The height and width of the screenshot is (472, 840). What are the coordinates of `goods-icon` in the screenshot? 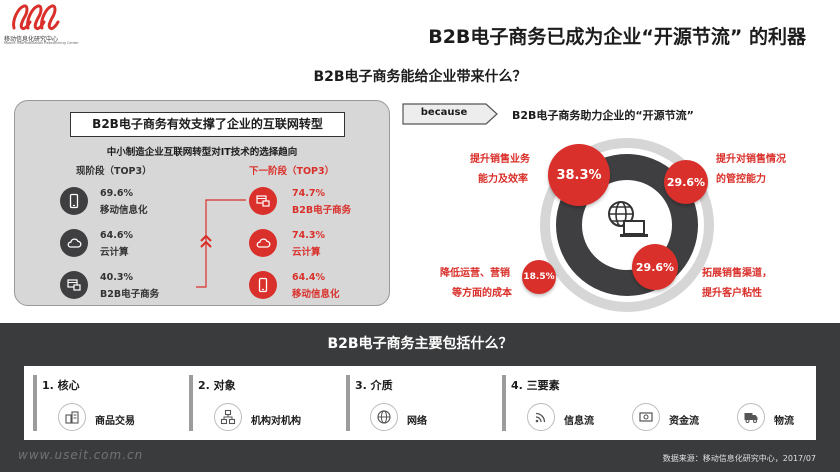 It's located at (72, 417).